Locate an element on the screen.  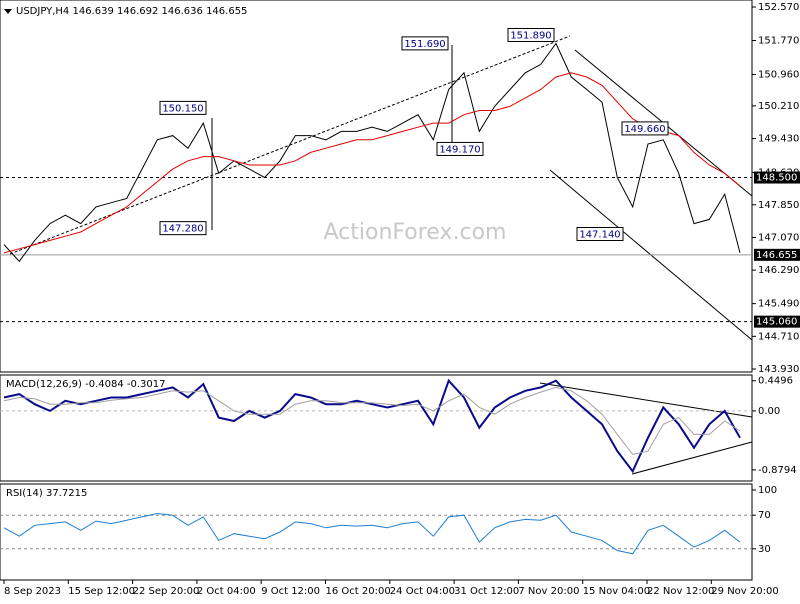
y-tick-label: 143.930 is located at coordinates (778, 369).